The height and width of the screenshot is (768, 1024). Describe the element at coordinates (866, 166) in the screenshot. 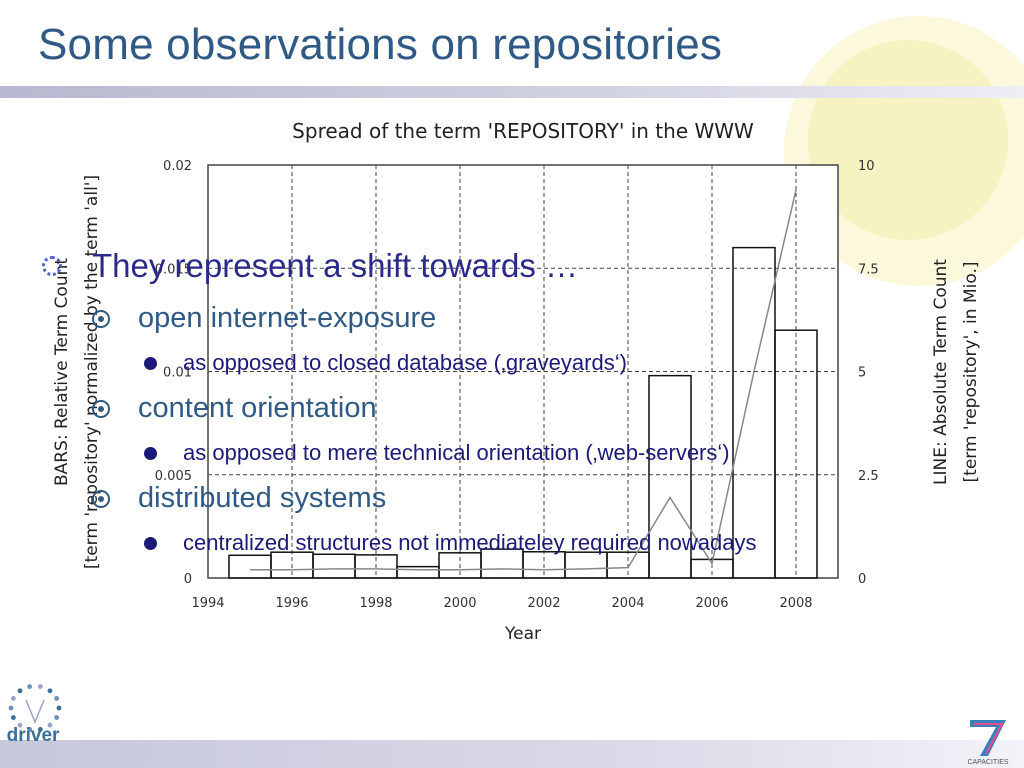

I see `right-tick-label: 10` at that location.